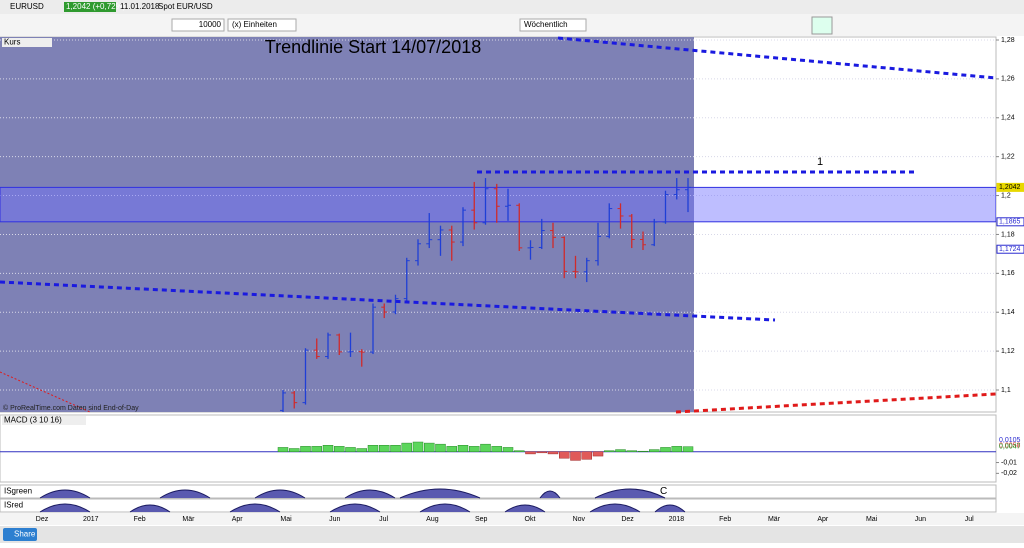 The image size is (1024, 548). What do you see at coordinates (140, 6) in the screenshot?
I see `date: 11.01.2018` at bounding box center [140, 6].